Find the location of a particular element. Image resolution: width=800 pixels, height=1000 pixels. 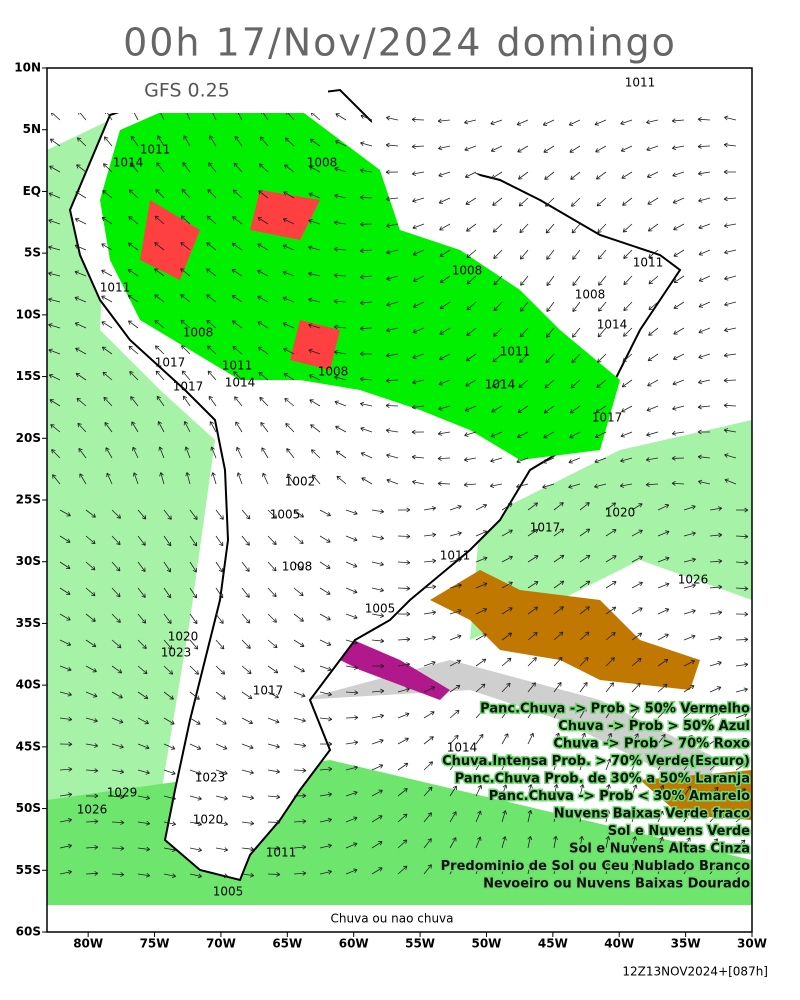

caption: Chuva ou nao chuva is located at coordinates (392, 919).